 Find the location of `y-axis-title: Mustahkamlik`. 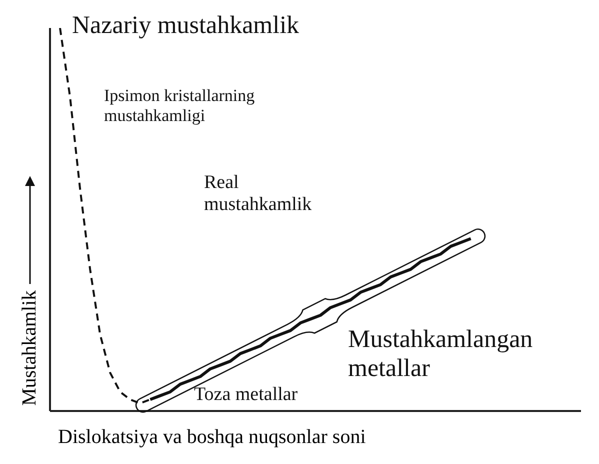

y-axis-title: Mustahkamlik is located at coordinates (30, 348).